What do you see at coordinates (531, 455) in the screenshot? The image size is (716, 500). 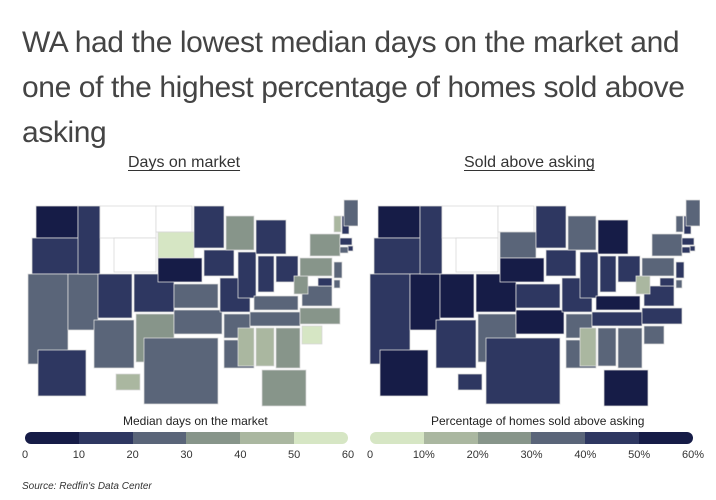 I see `legend-tick-label: 30%` at bounding box center [531, 455].